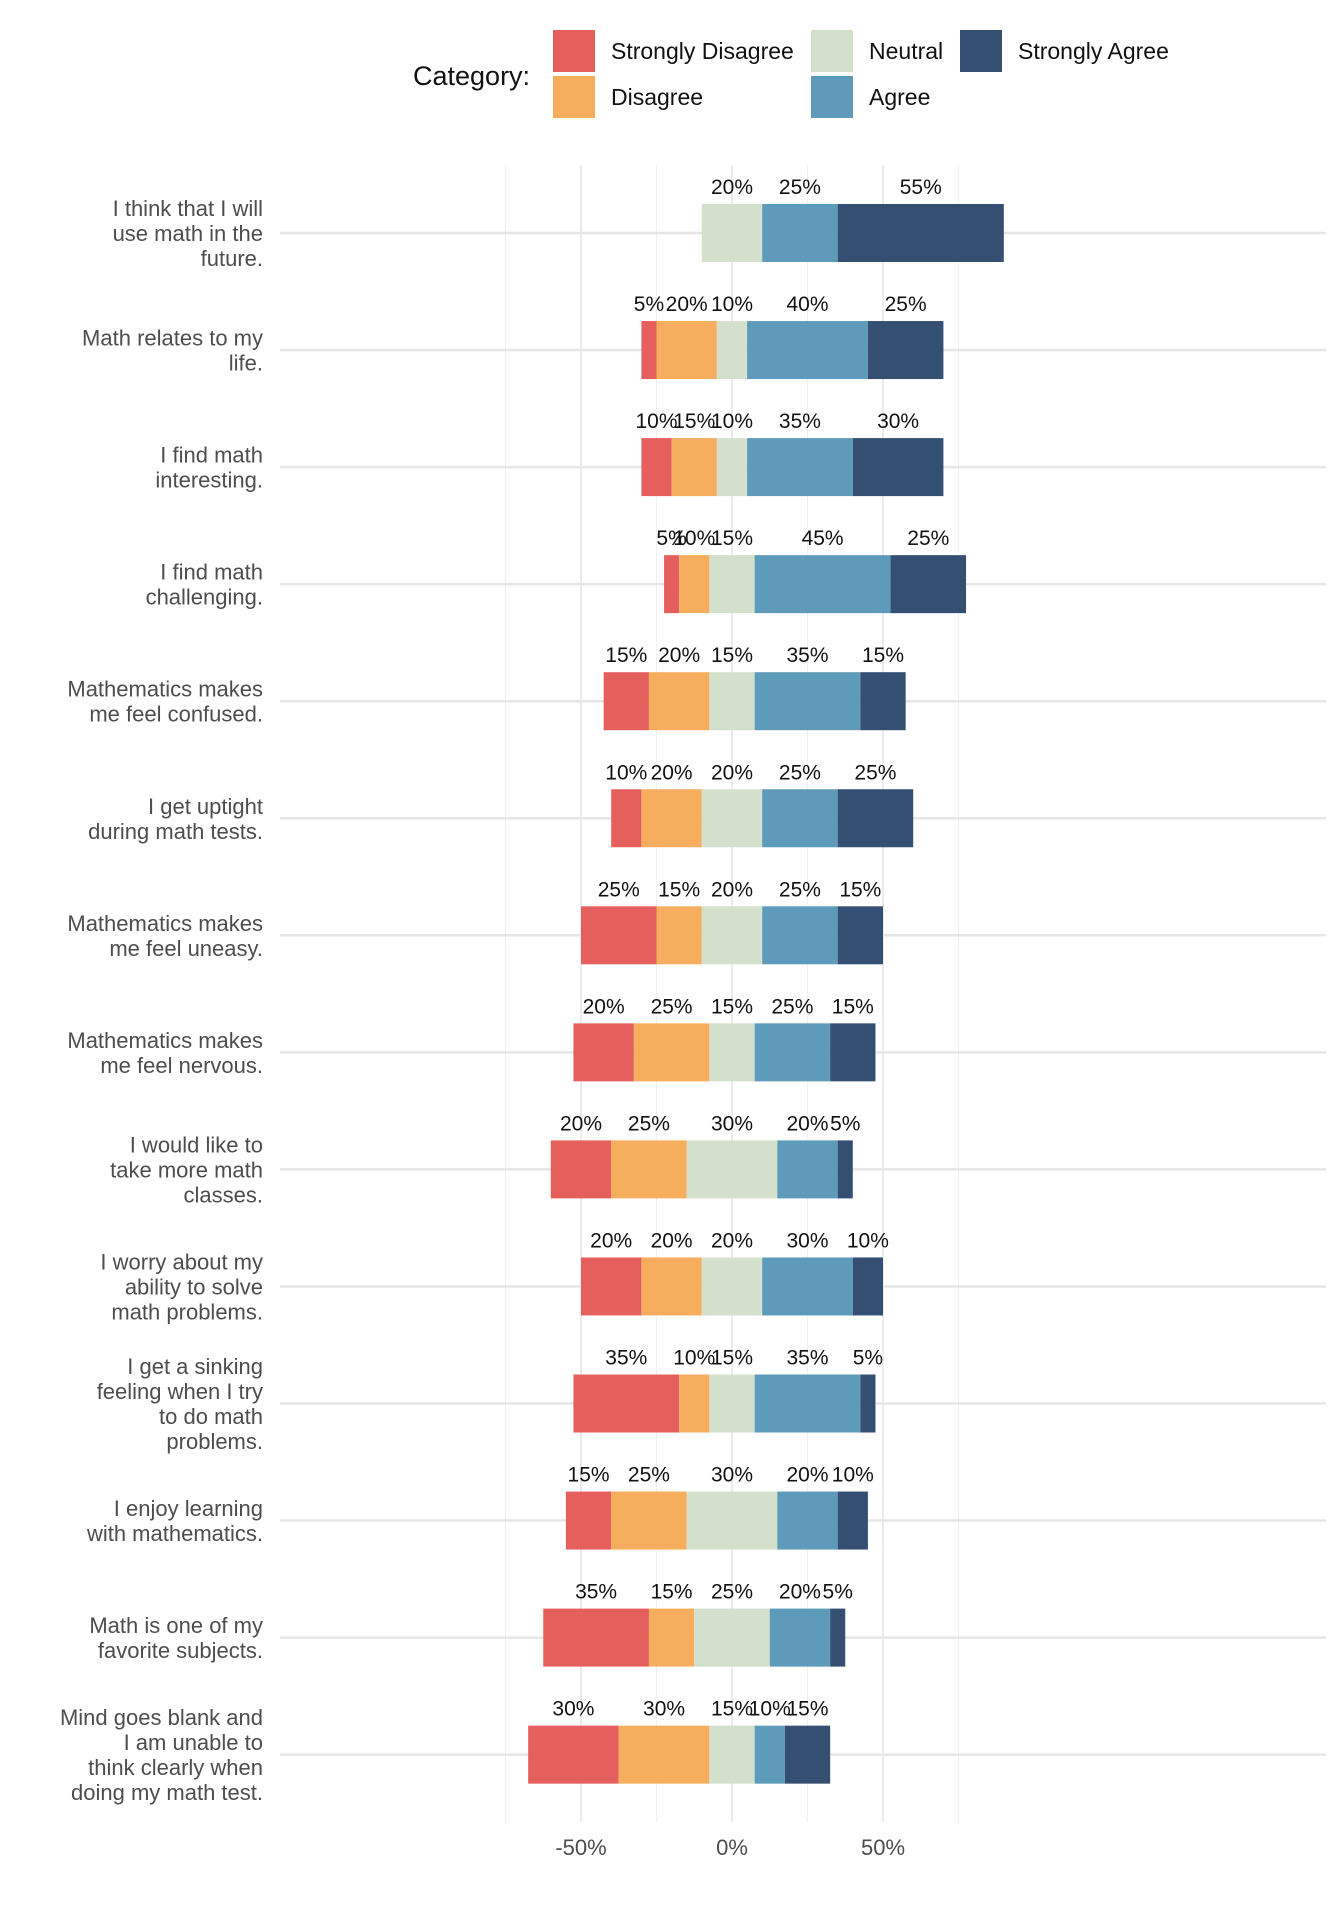 The height and width of the screenshot is (1920, 1344). Describe the element at coordinates (574, 97) in the screenshot. I see `legend-swatch-disagree` at that location.